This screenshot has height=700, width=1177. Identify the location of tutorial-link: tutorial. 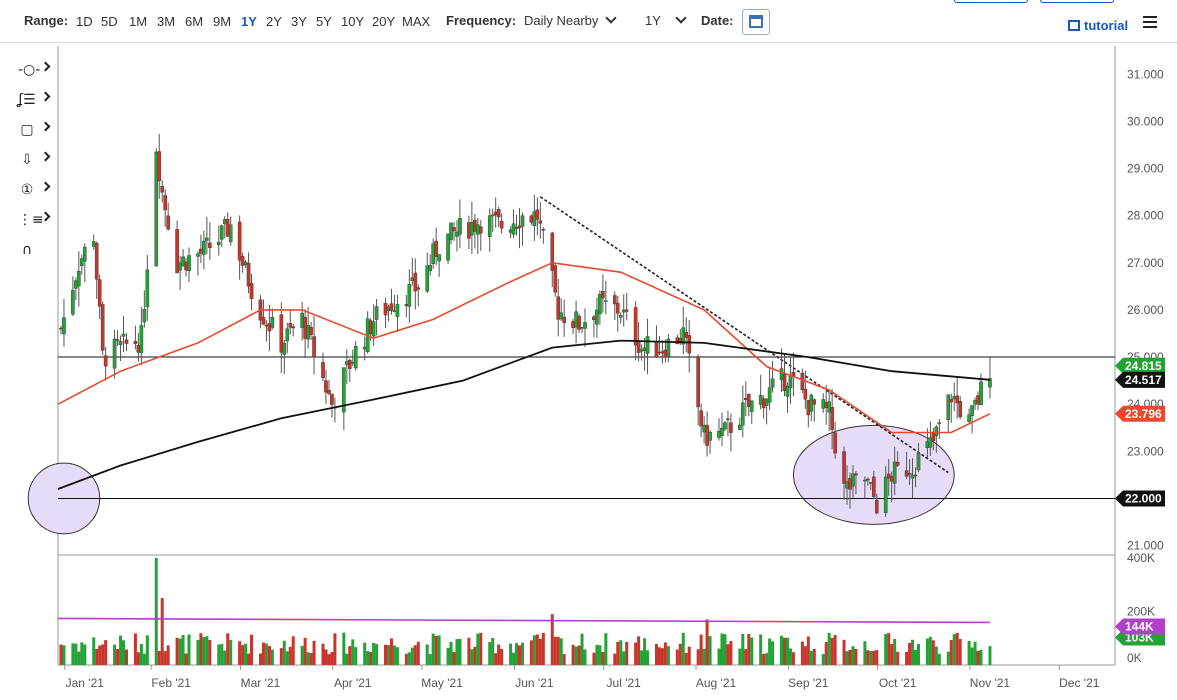
(1106, 25).